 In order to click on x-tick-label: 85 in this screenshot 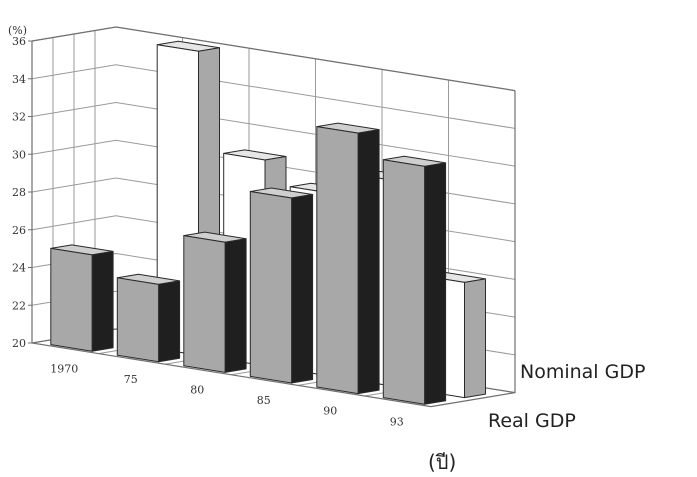, I will do `click(264, 400)`.